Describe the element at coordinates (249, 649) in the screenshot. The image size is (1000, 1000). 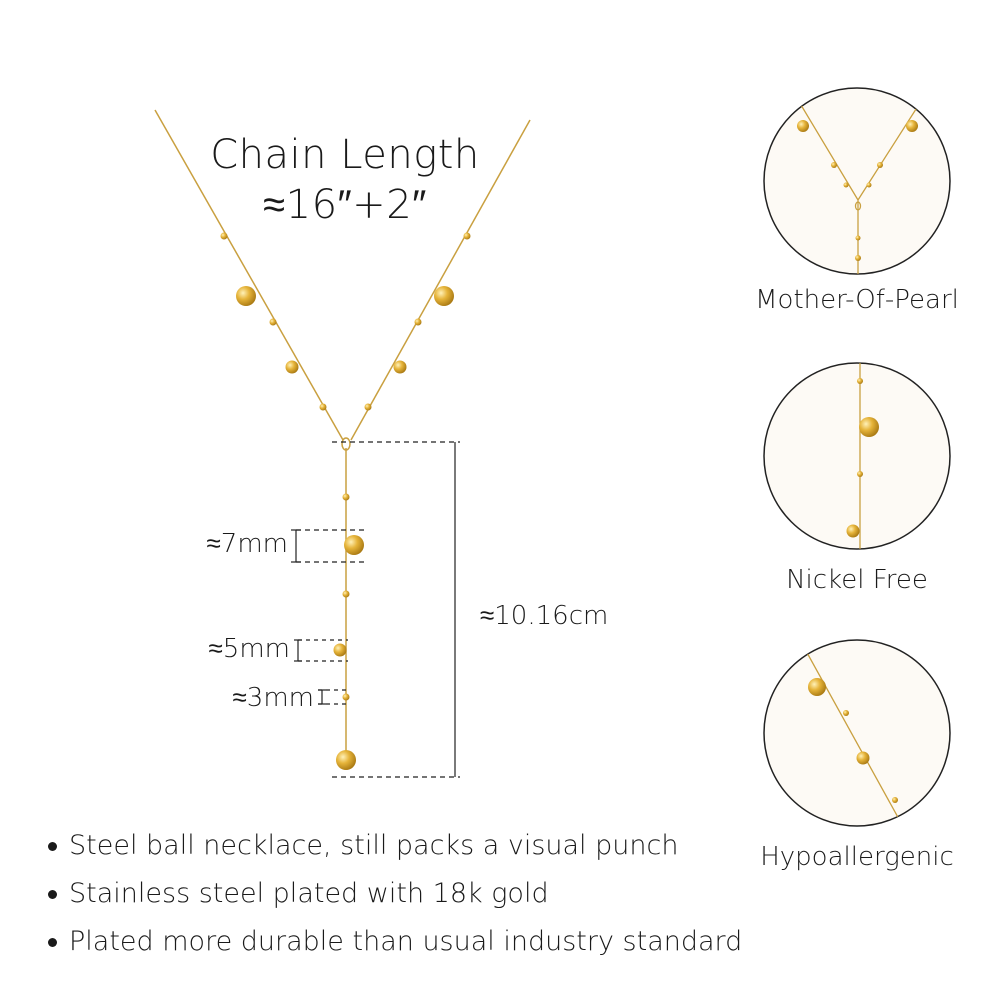
I see `dimension-label-5mm: ≈5mm` at that location.